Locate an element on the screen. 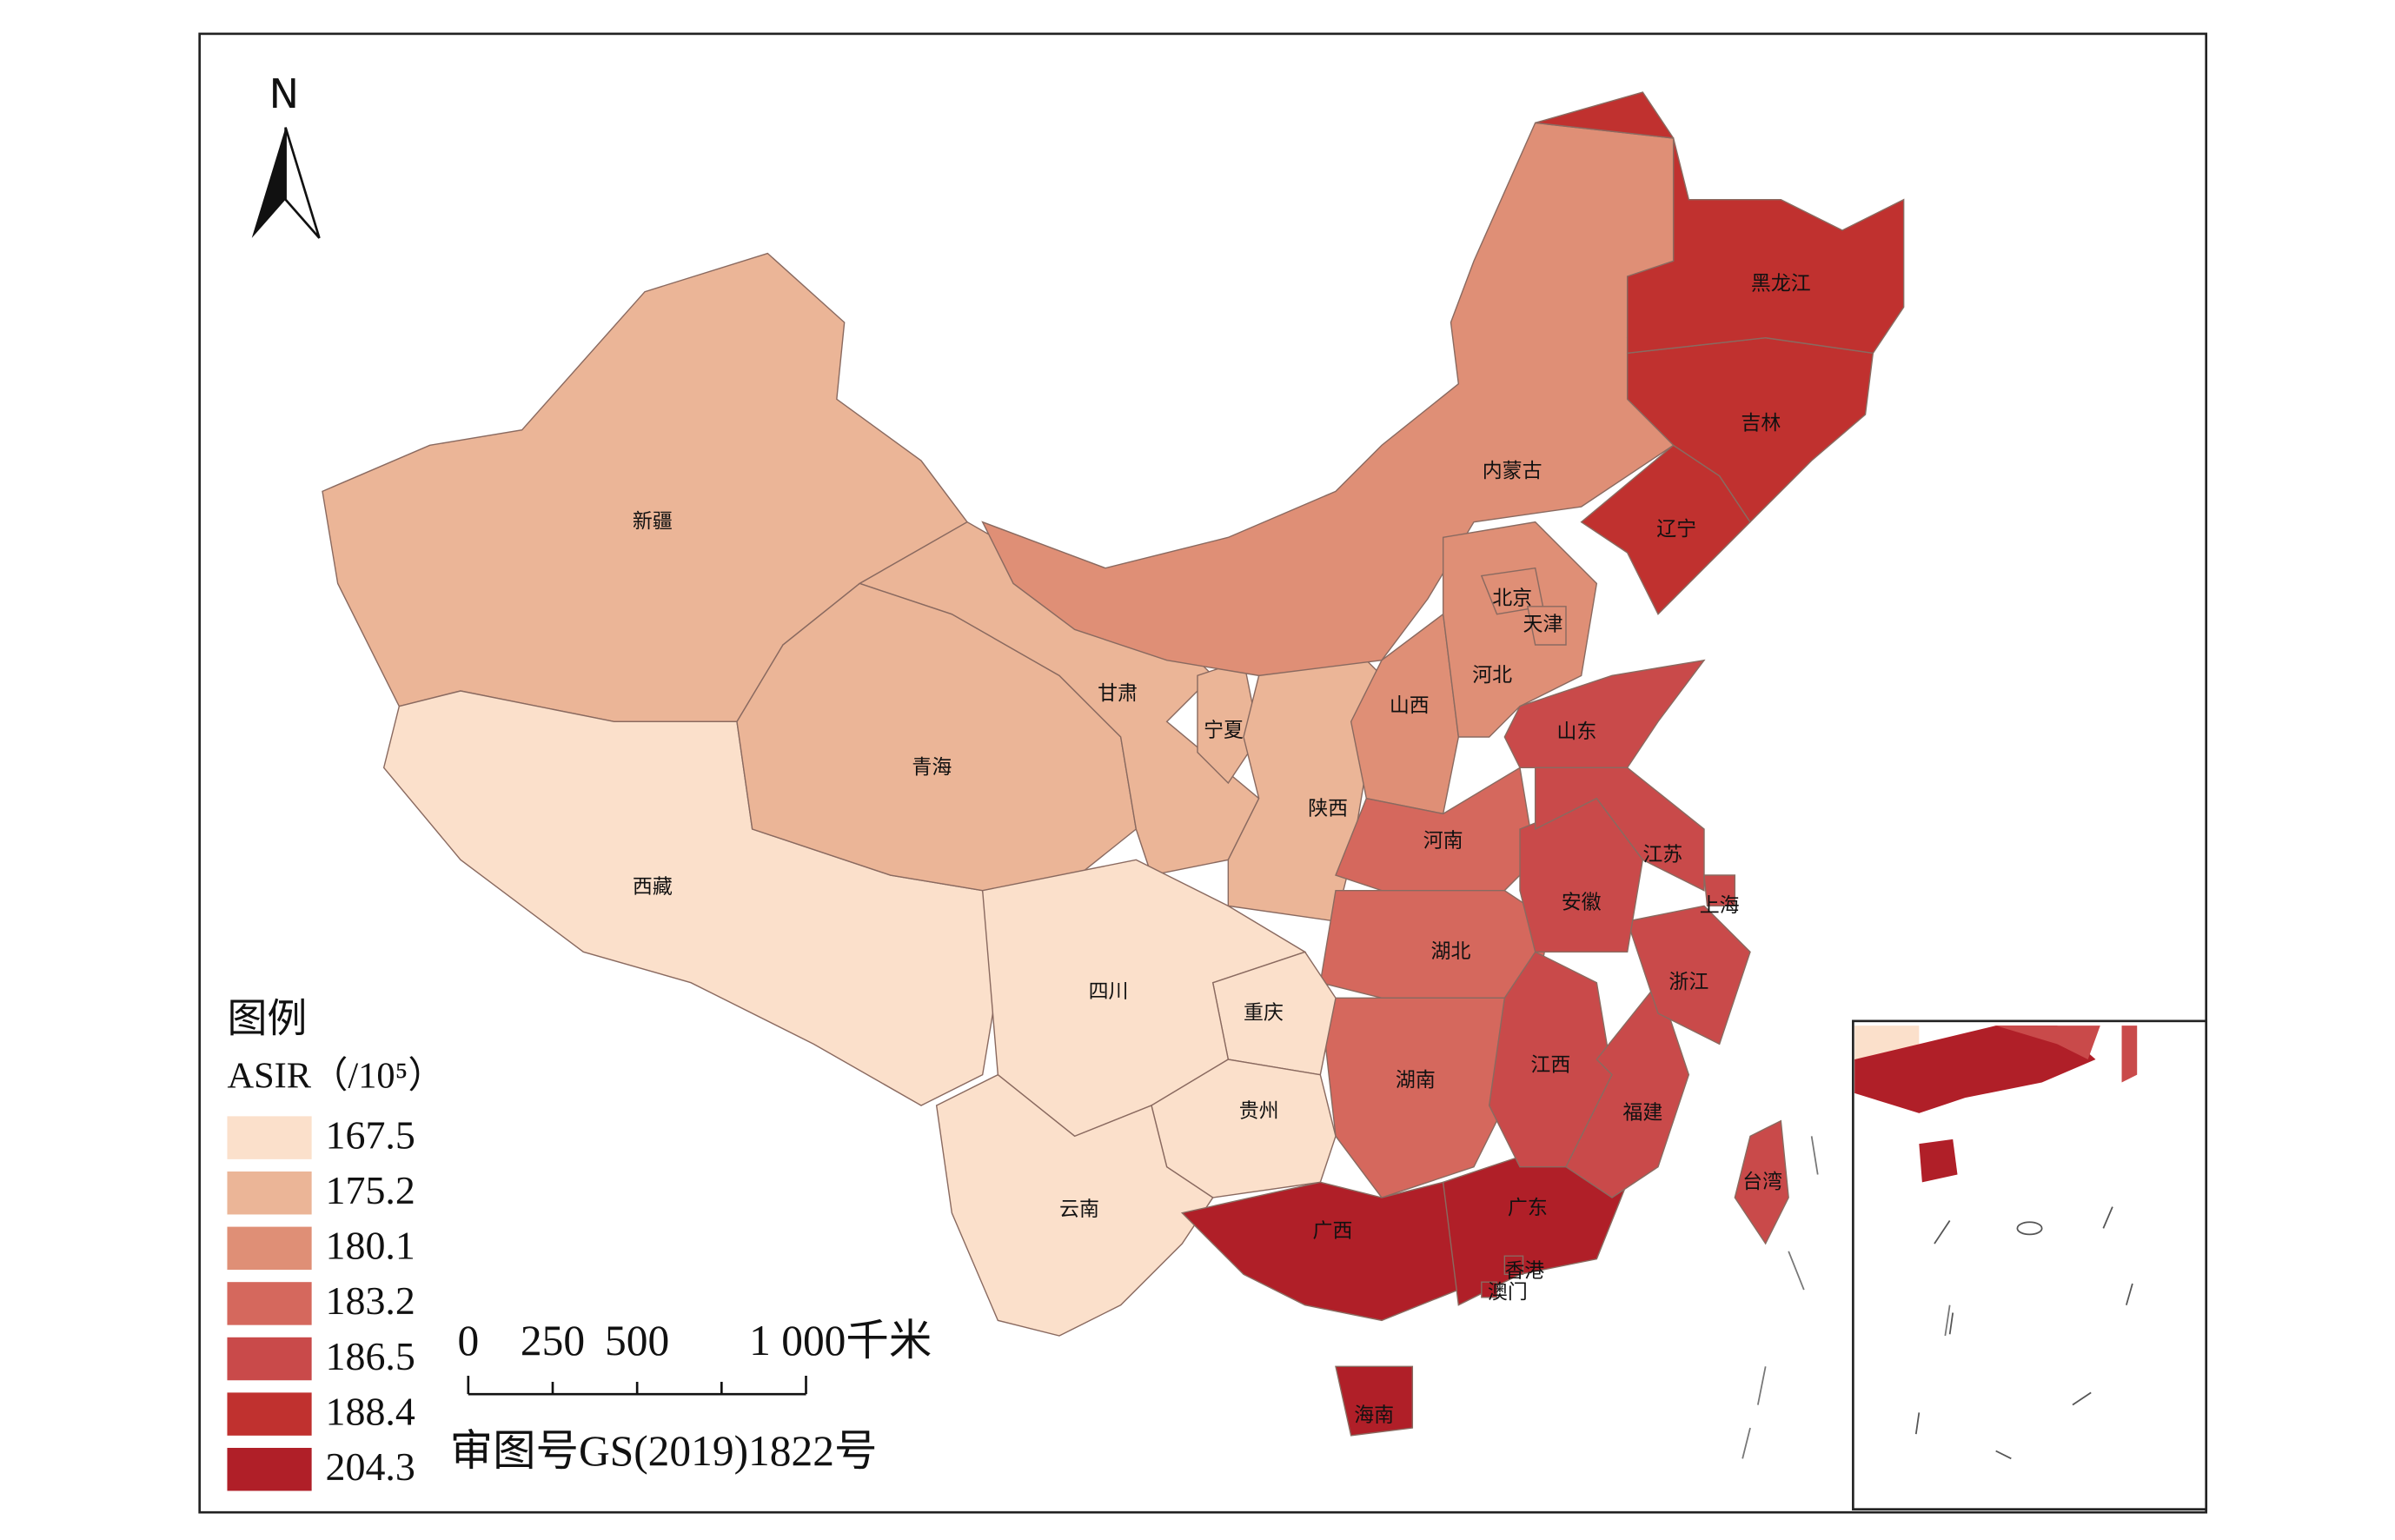  scale-label: 500 is located at coordinates (637, 1340).